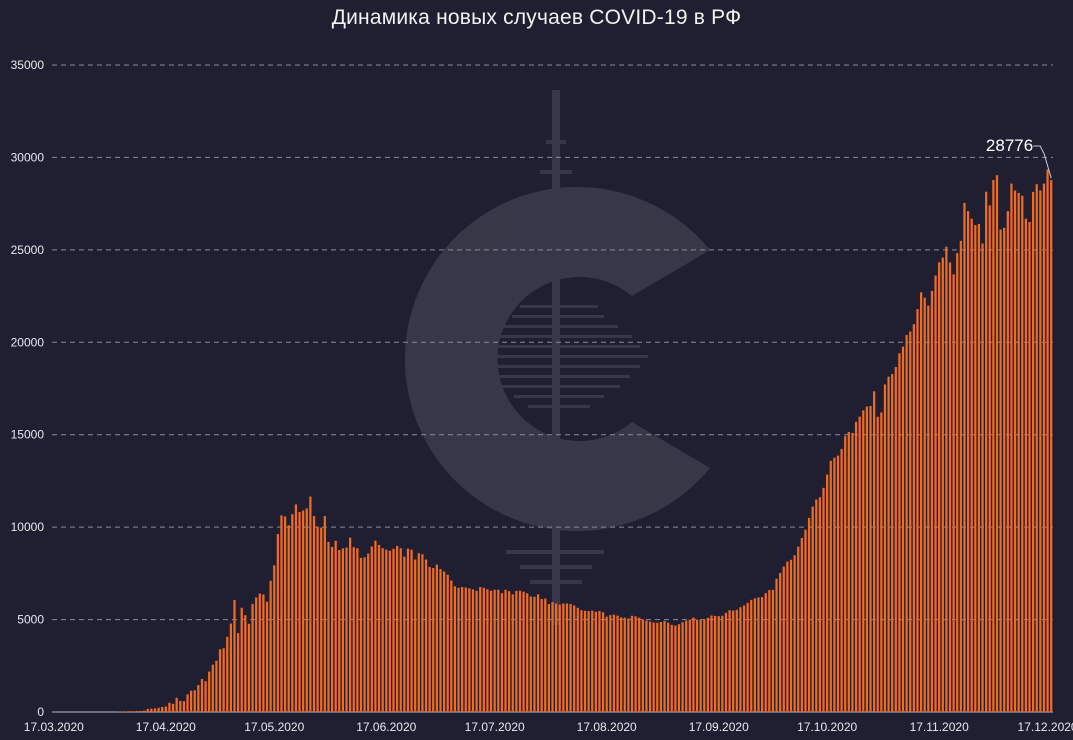 The height and width of the screenshot is (740, 1073). What do you see at coordinates (274, 727) in the screenshot?
I see `x-tick-label: 17.05.2020` at bounding box center [274, 727].